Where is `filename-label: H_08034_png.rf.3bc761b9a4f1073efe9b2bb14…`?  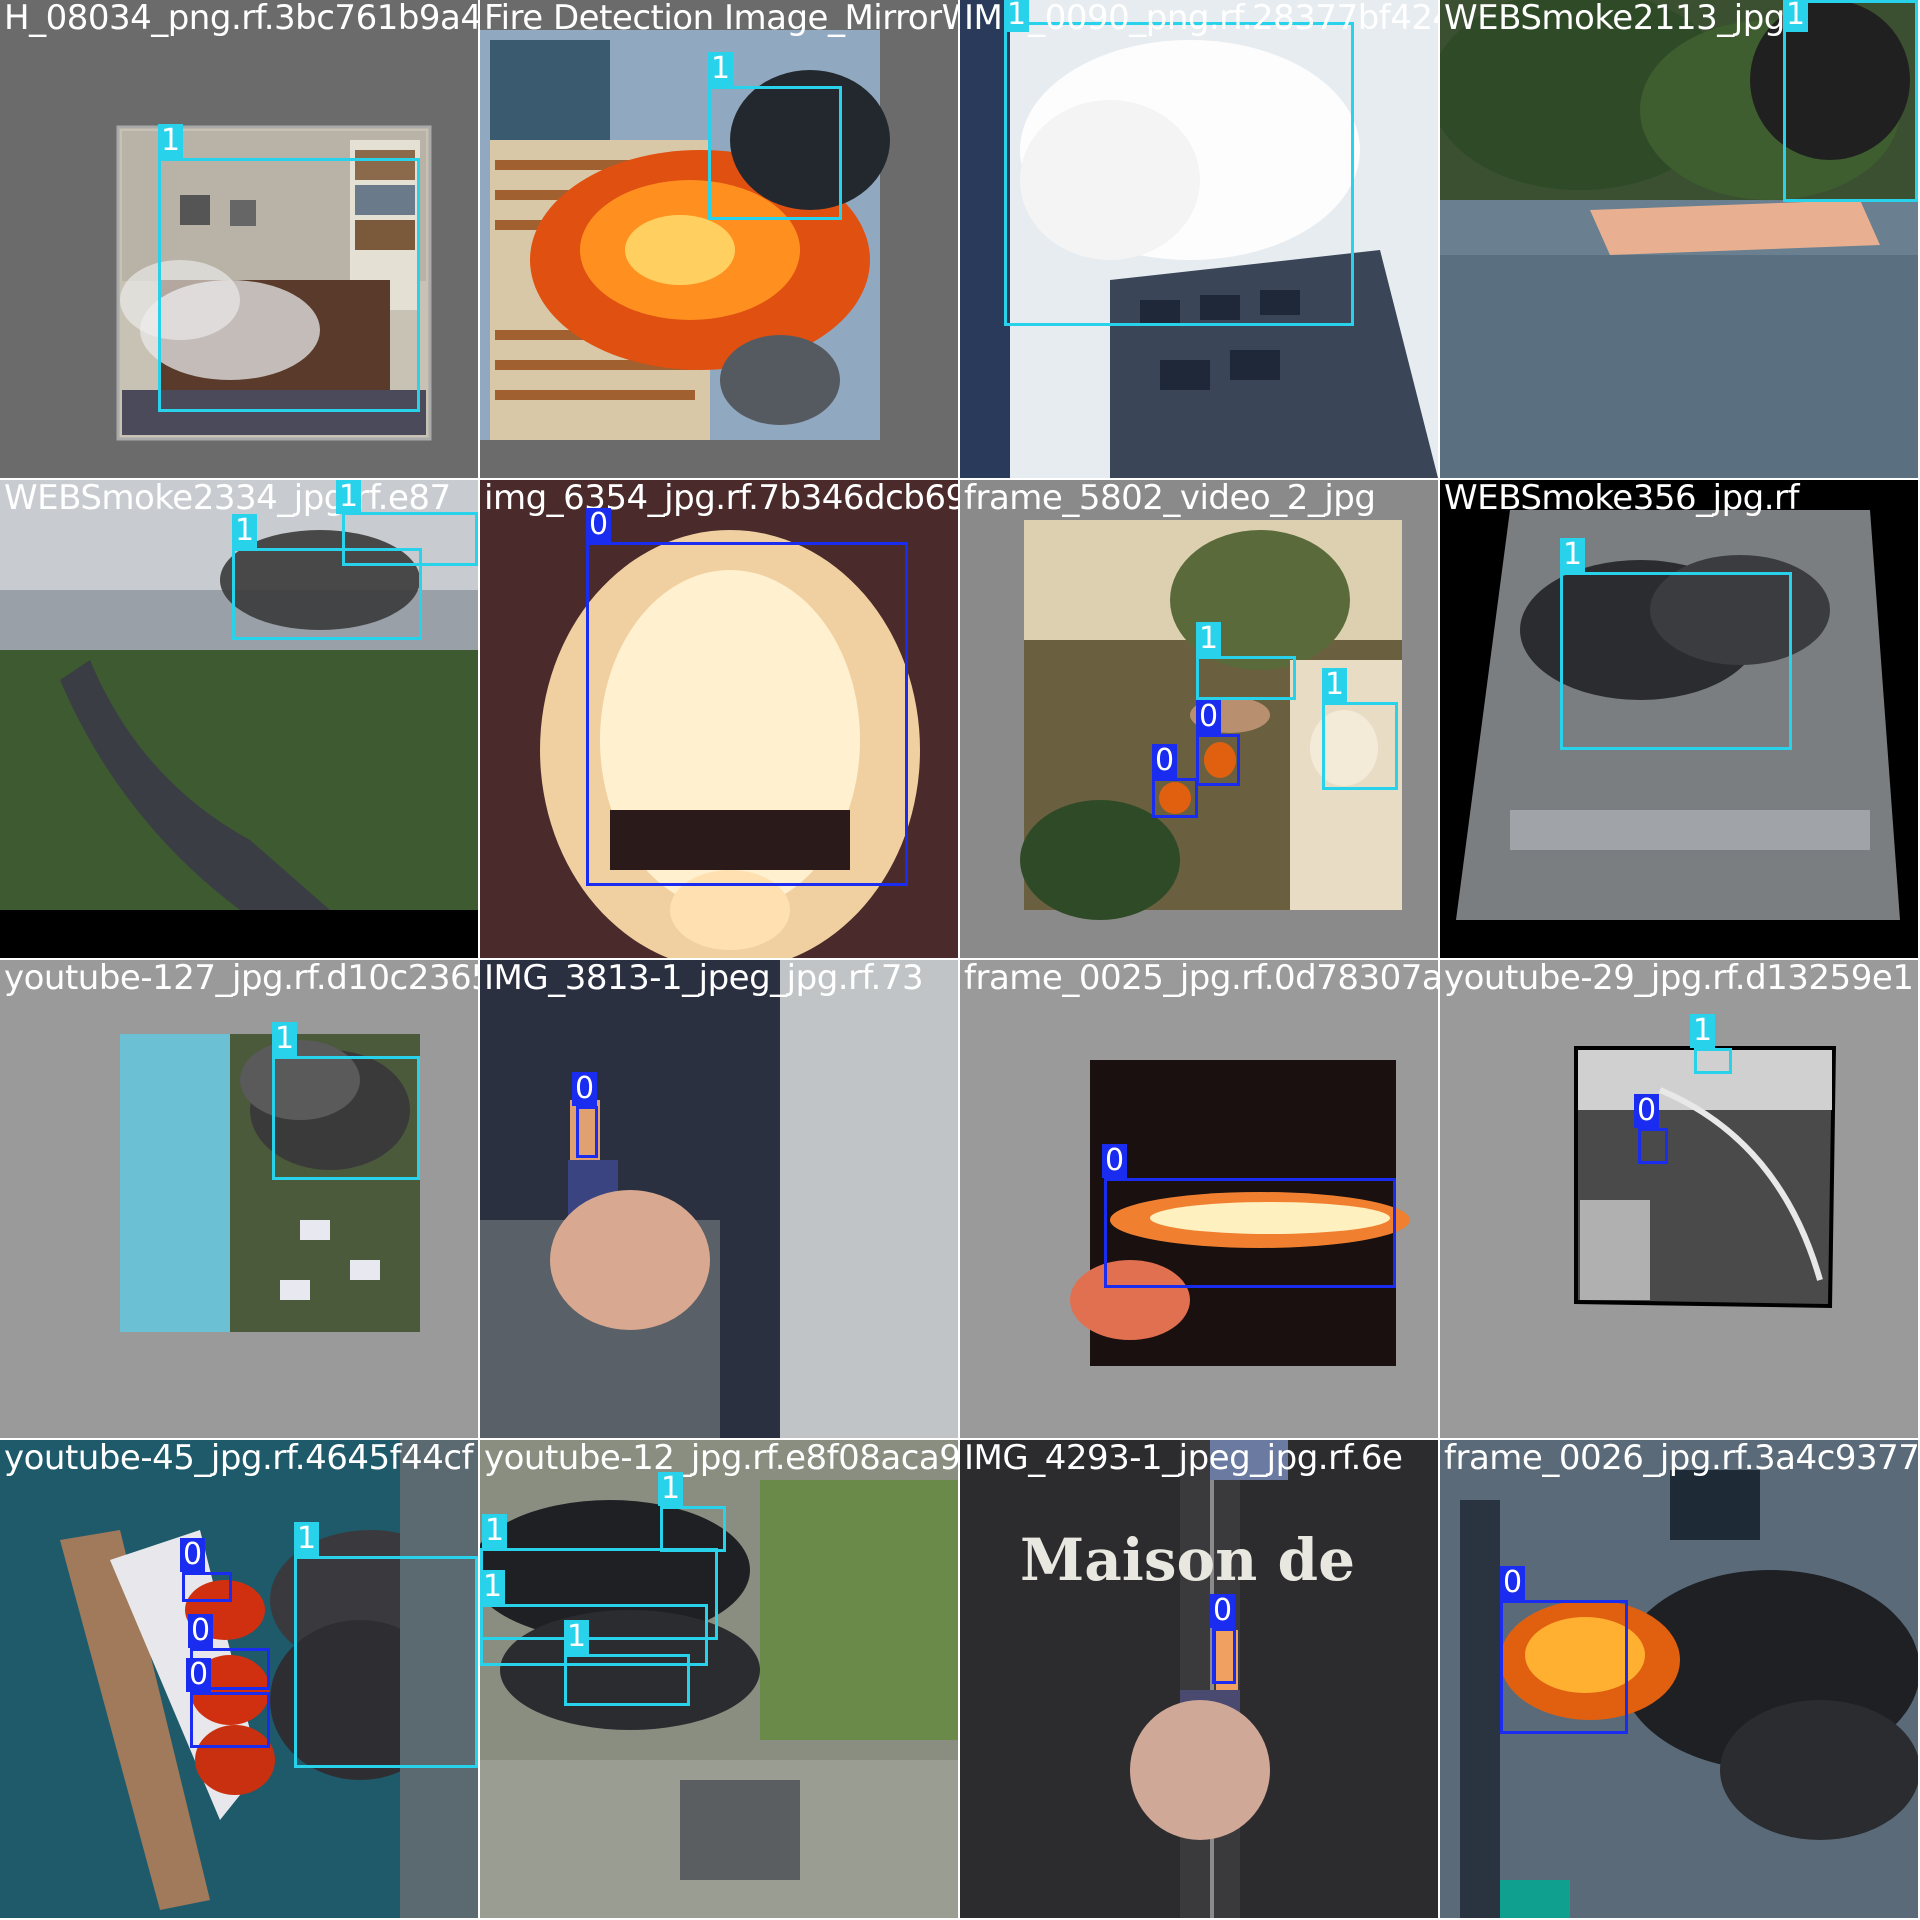 filename-label: H_08034_png.rf.3bc761b9a4f1073efe9b2bb14… is located at coordinates (241, 19).